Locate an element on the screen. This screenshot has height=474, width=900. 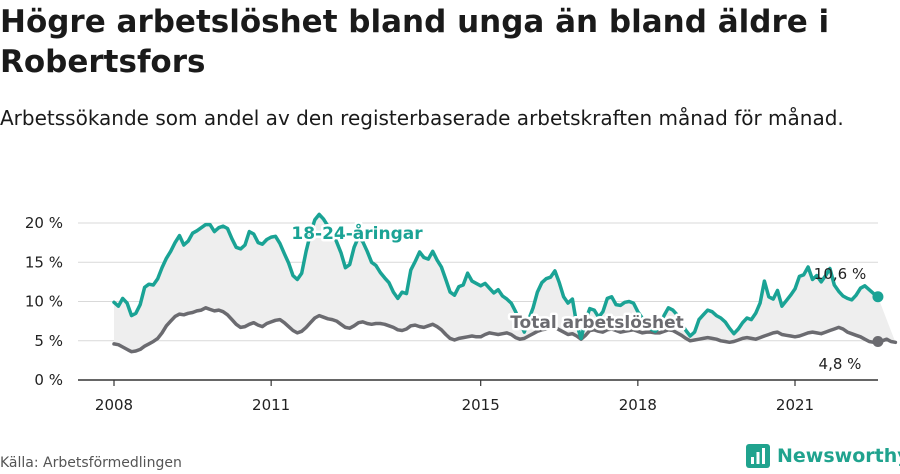
end-point-total is located at coordinates (878, 342).